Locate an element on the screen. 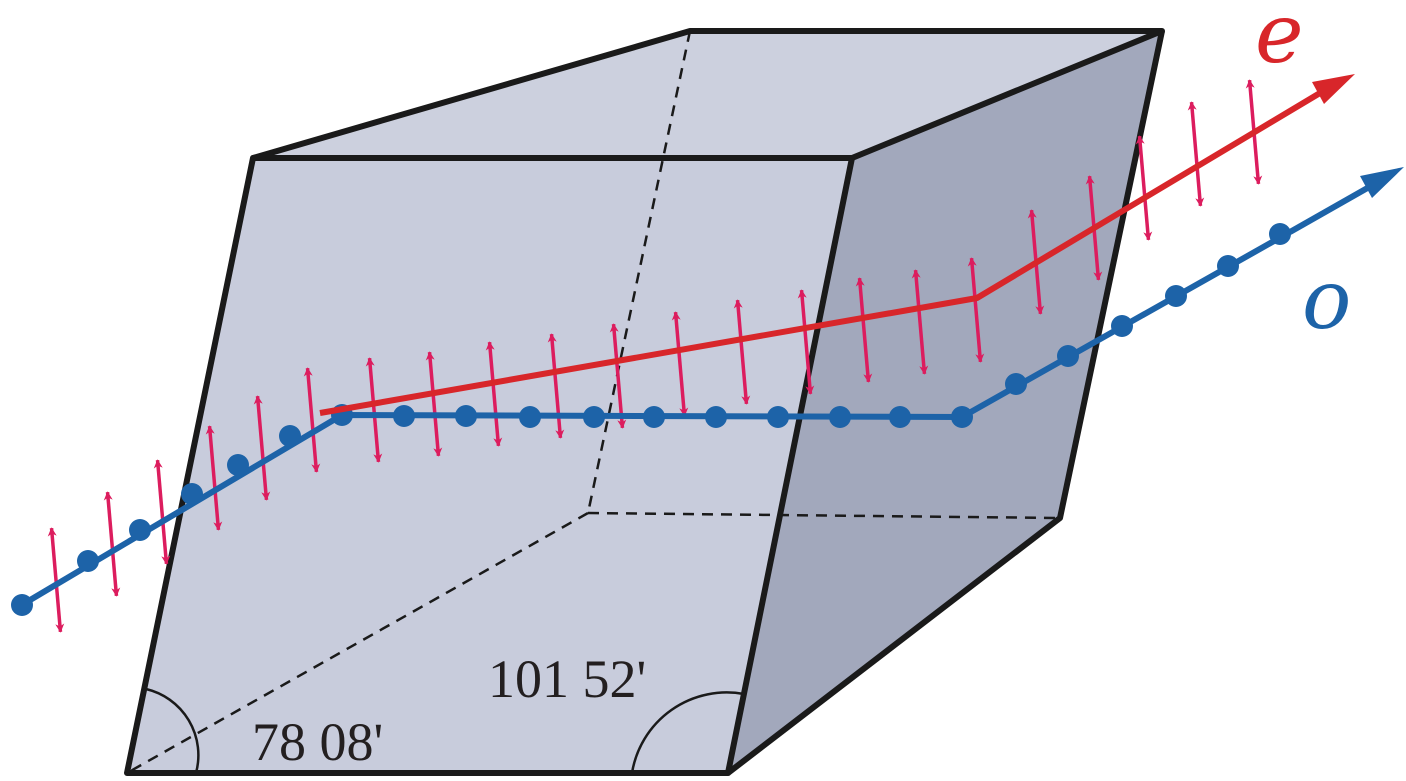 Image resolution: width=1406 pixels, height=781 pixels. acute-angle-arc is located at coordinates (172, 730).